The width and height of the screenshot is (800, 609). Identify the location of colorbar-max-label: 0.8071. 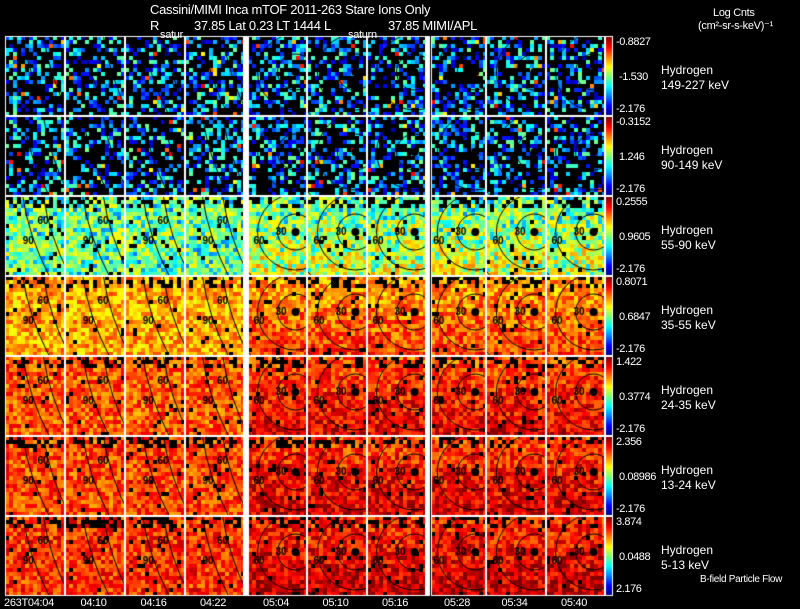
(632, 282).